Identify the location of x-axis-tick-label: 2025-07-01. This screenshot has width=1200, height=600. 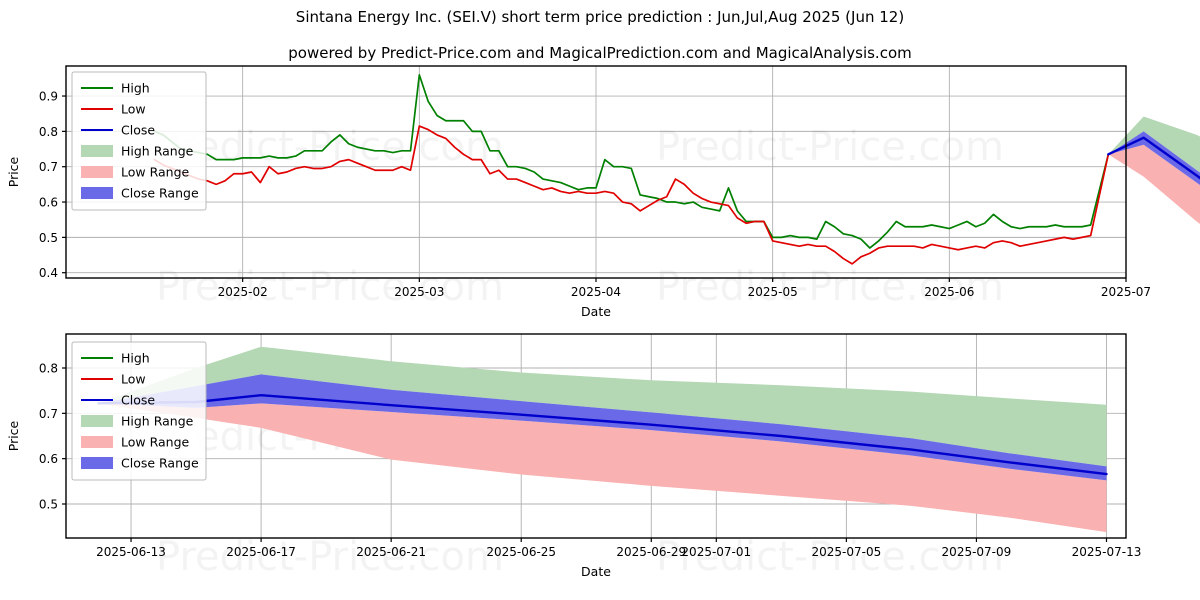
(716, 552).